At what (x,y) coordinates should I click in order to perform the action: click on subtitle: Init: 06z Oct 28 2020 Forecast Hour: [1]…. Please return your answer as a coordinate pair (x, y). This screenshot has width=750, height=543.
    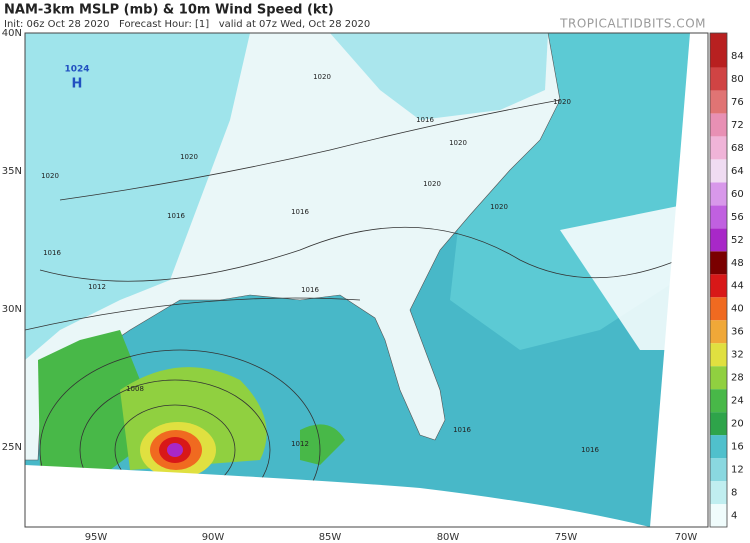
    Looking at the image, I should click on (187, 24).